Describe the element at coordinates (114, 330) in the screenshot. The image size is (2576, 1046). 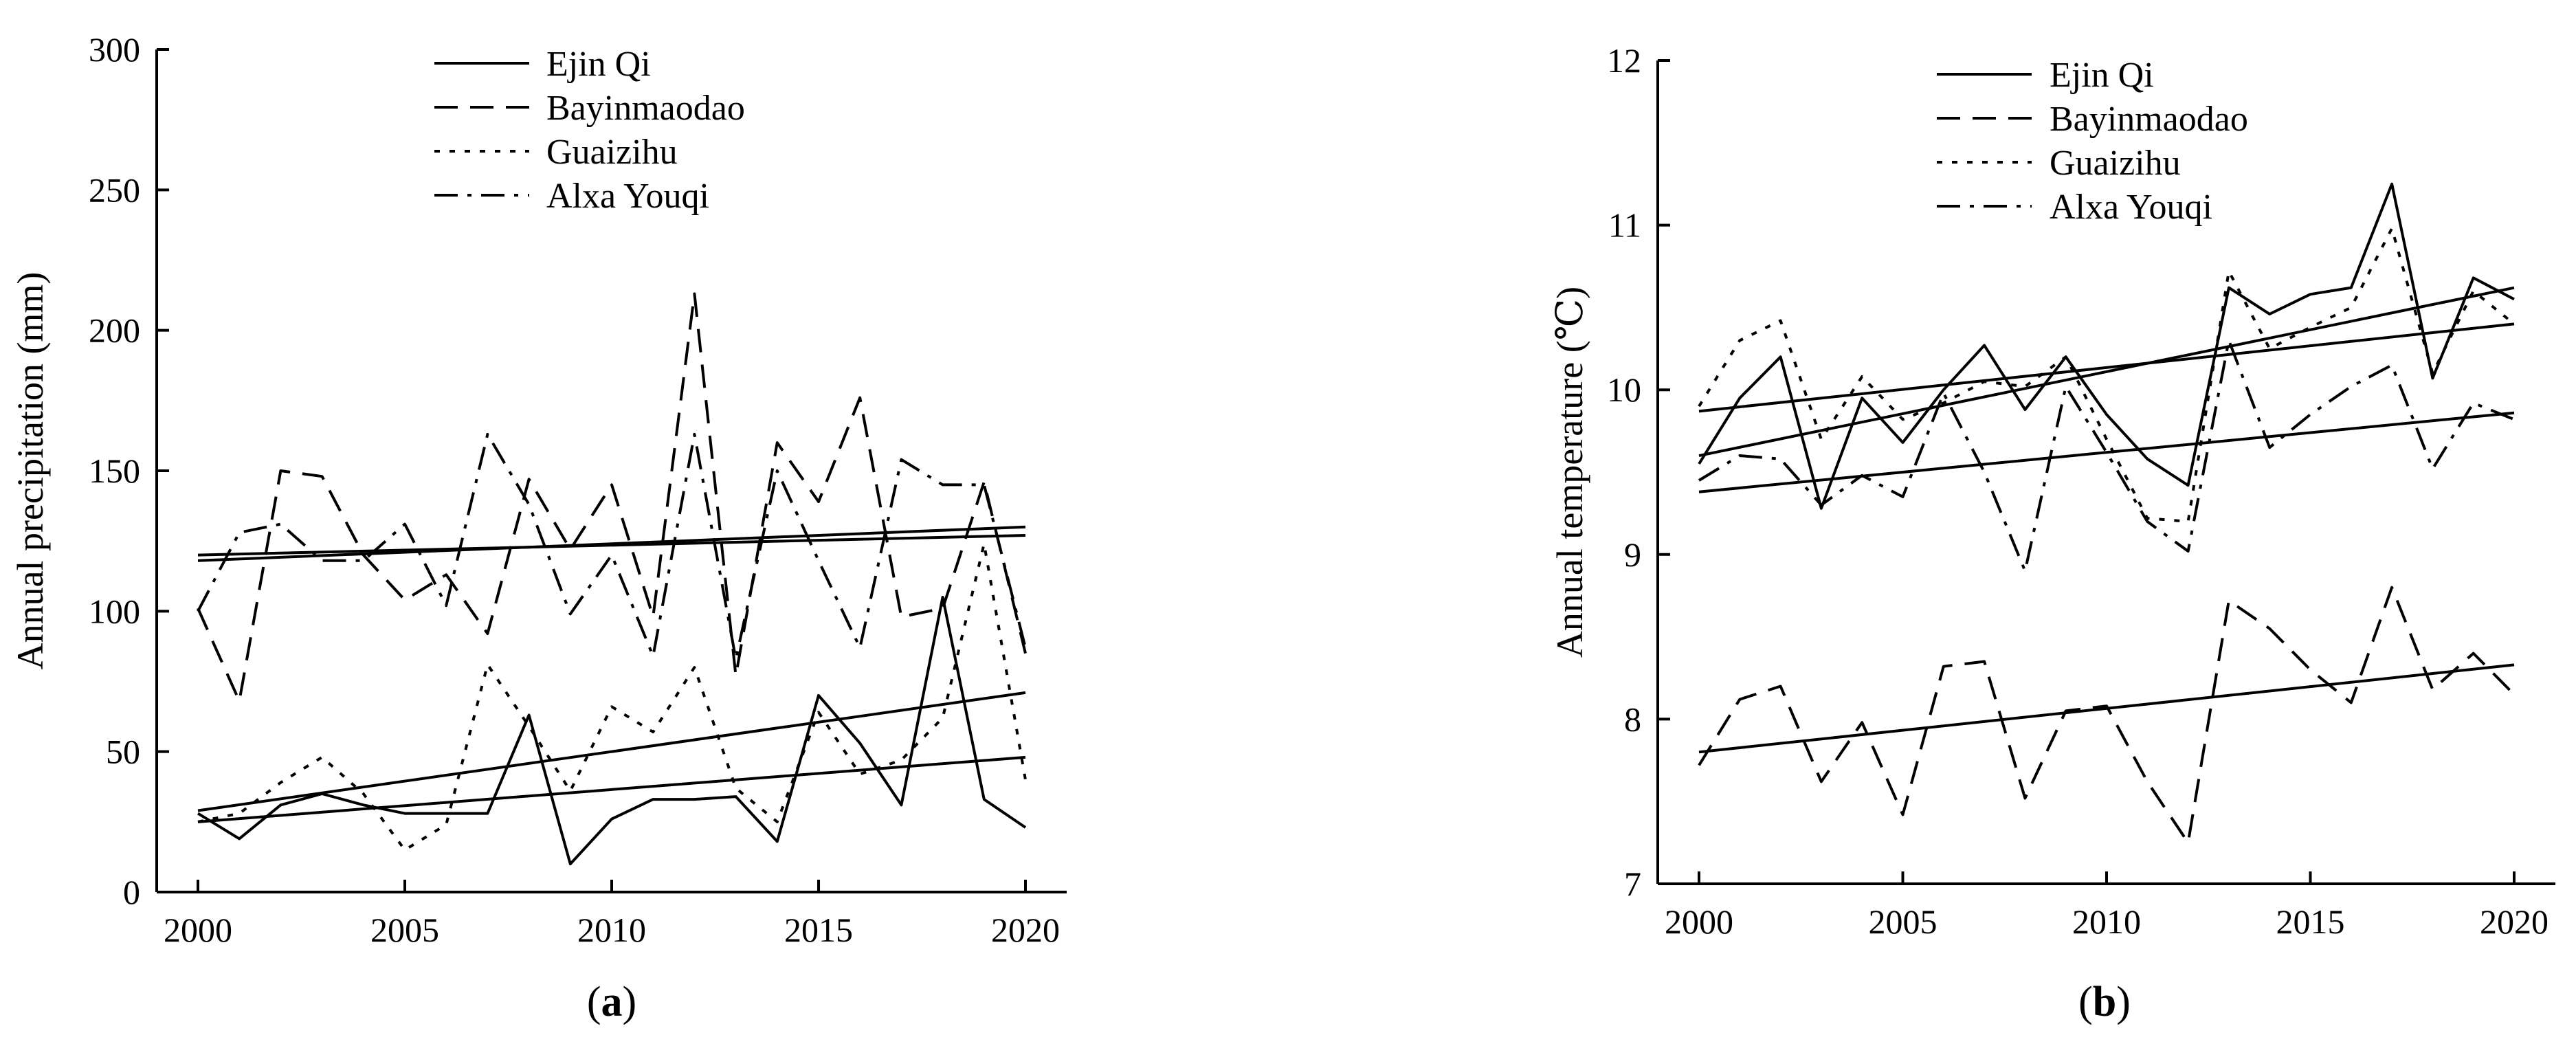
I see `a-y-tick-label: 200` at that location.